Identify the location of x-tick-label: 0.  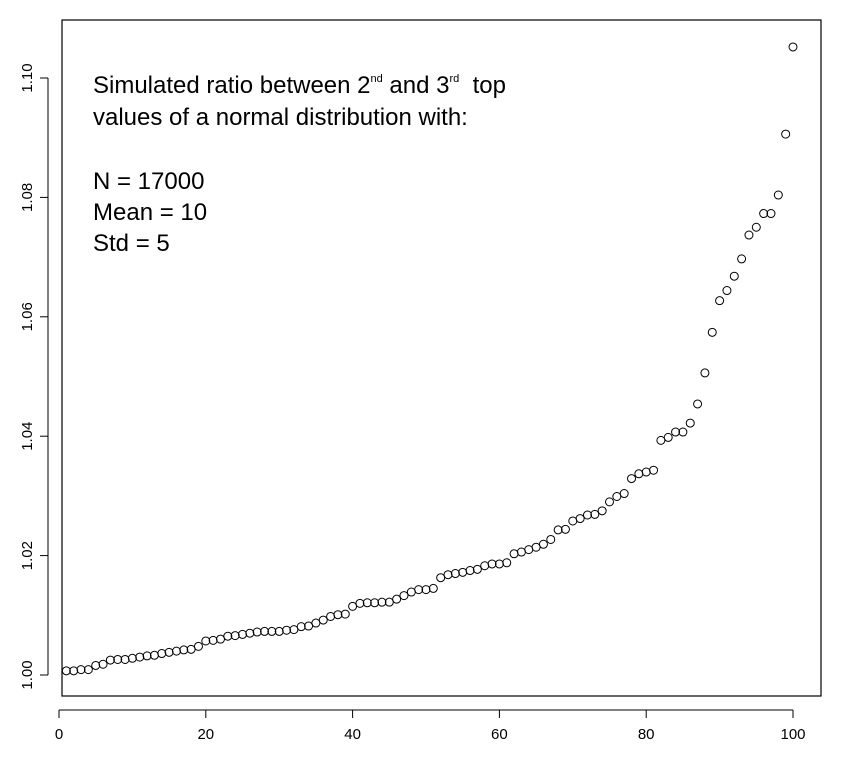
(59, 734).